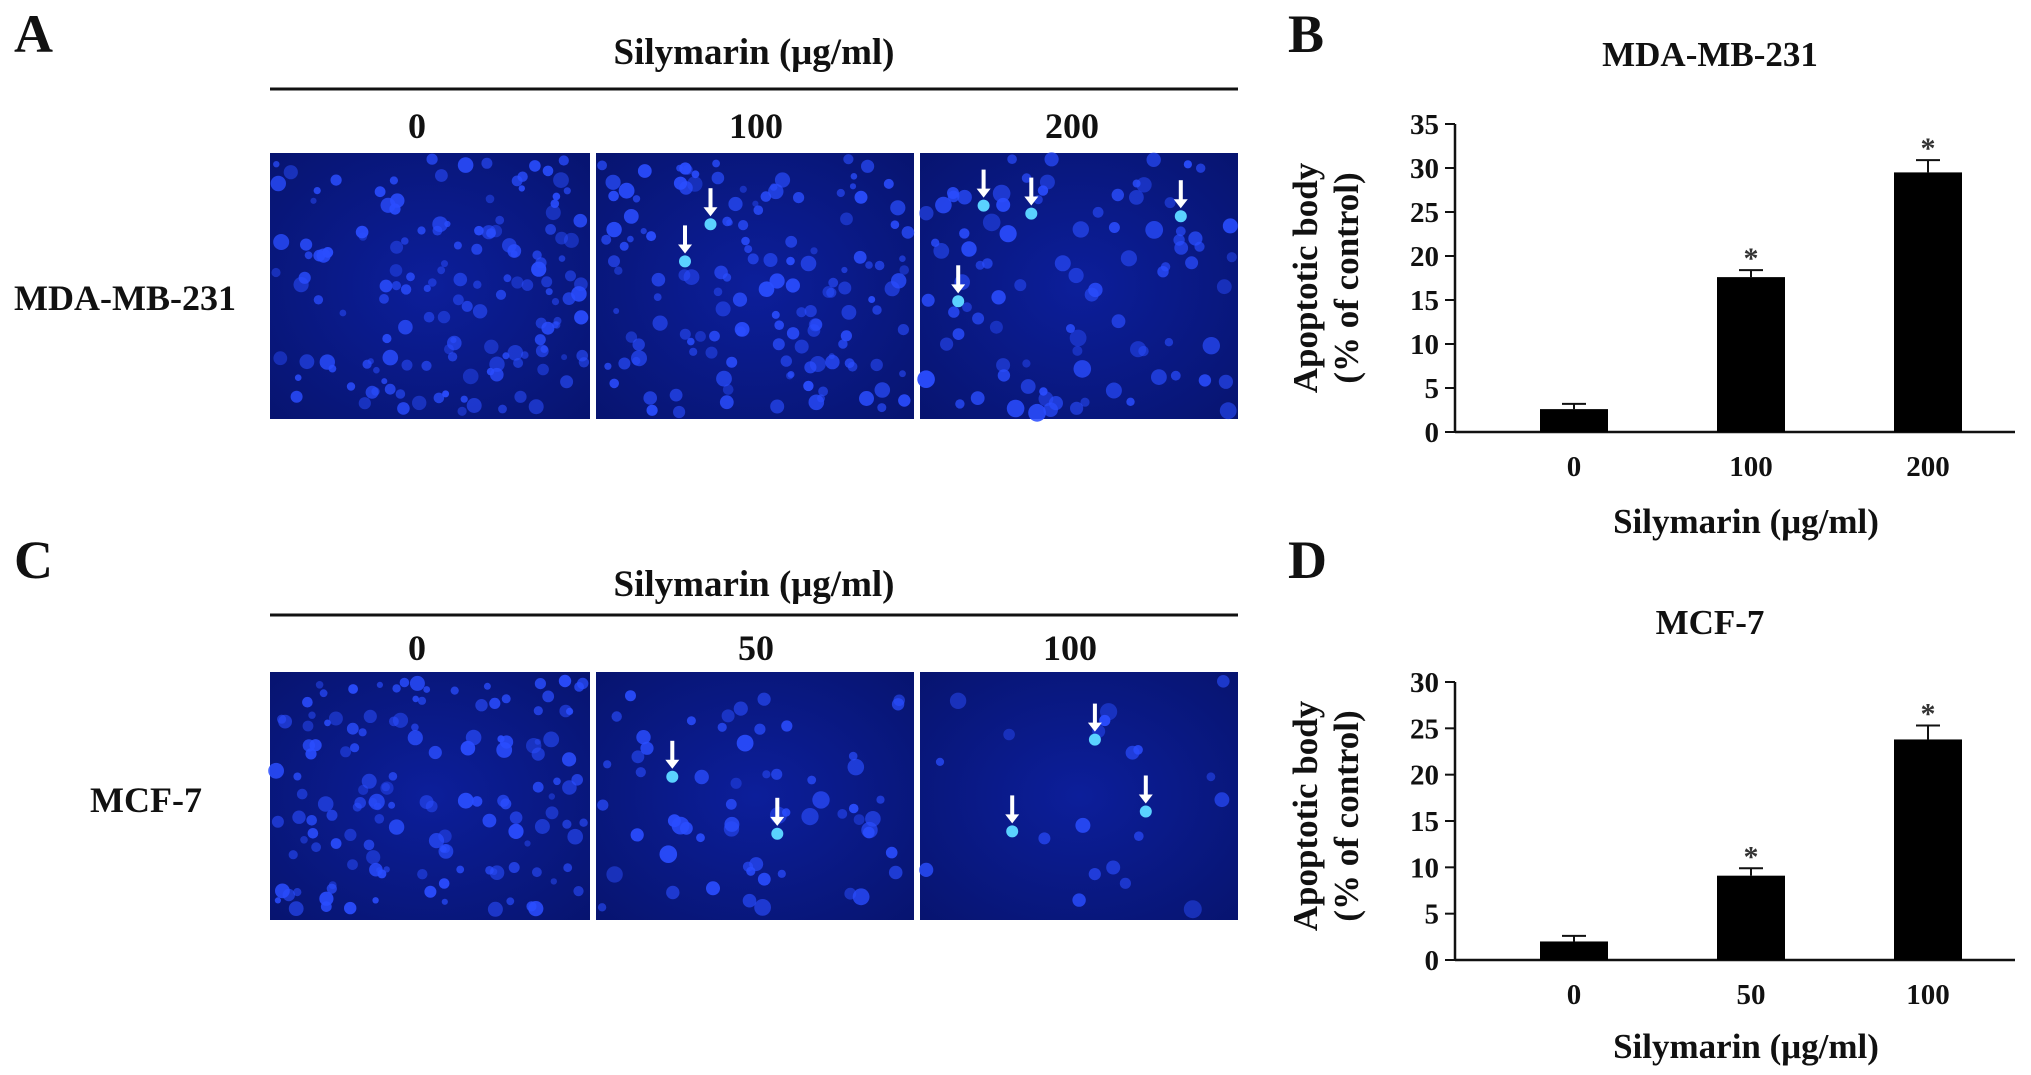  What do you see at coordinates (1424, 345) in the screenshot?
I see `y-tick-label: 10` at bounding box center [1424, 345].